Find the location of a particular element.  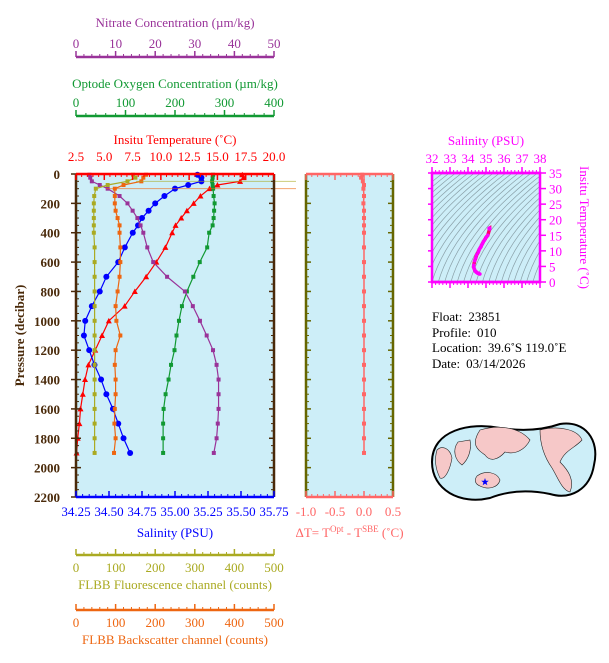

oxygen-tick-label: 100 is located at coordinates (126, 102).